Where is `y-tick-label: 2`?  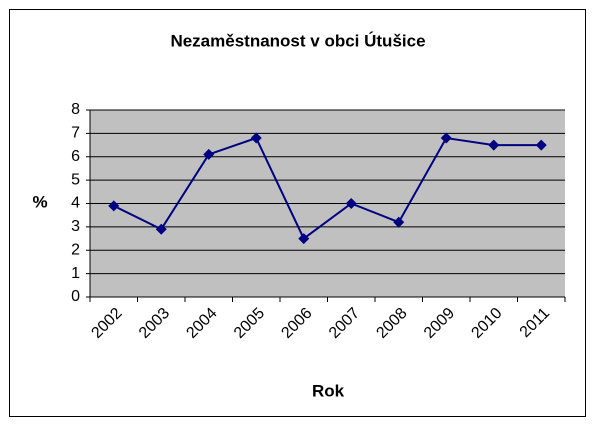 y-tick-label: 2 is located at coordinates (75, 249).